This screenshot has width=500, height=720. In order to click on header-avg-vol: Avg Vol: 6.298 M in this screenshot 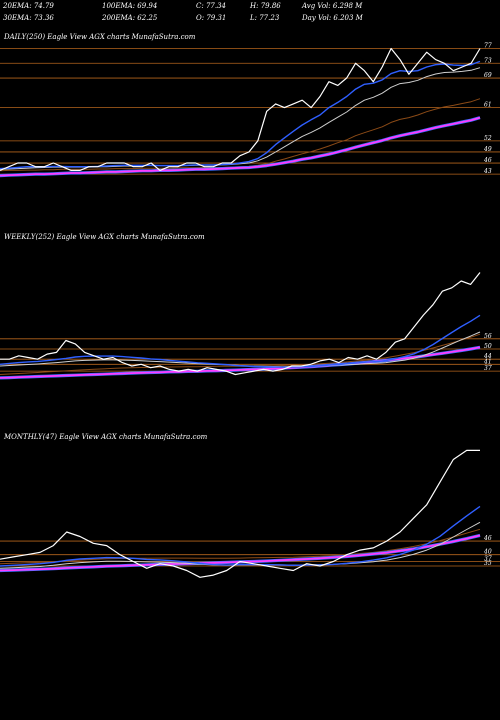, I will do `click(332, 6)`.